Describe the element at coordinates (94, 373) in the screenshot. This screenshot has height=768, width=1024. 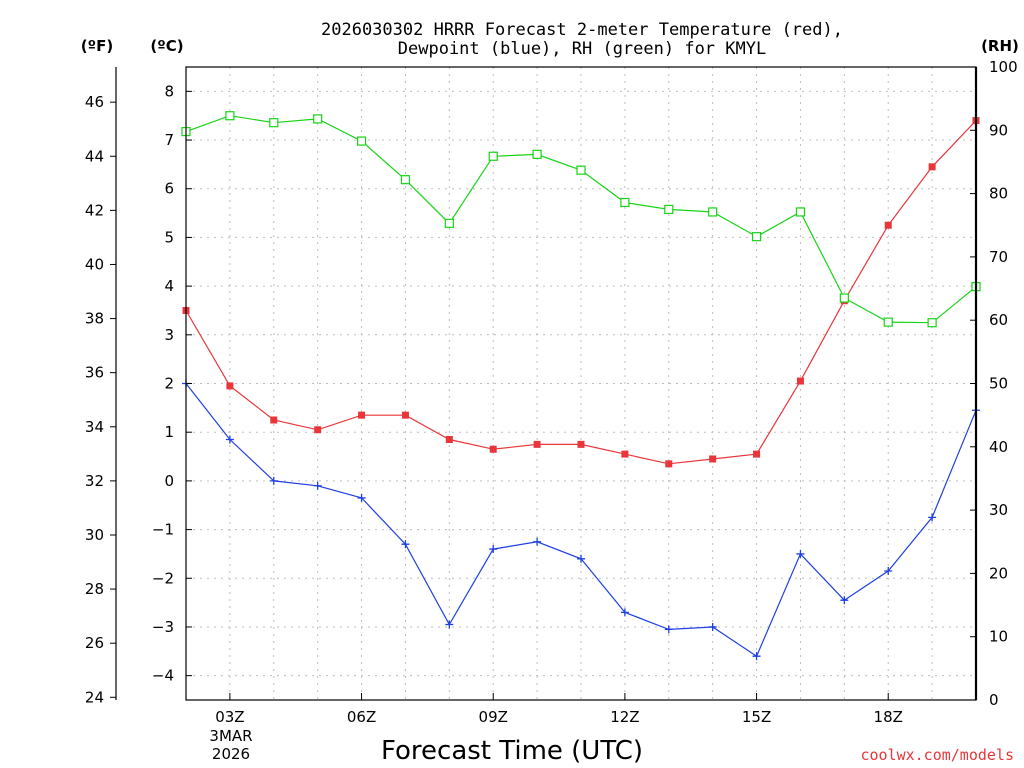
I see `fahrenheit-tick-label: 36` at that location.